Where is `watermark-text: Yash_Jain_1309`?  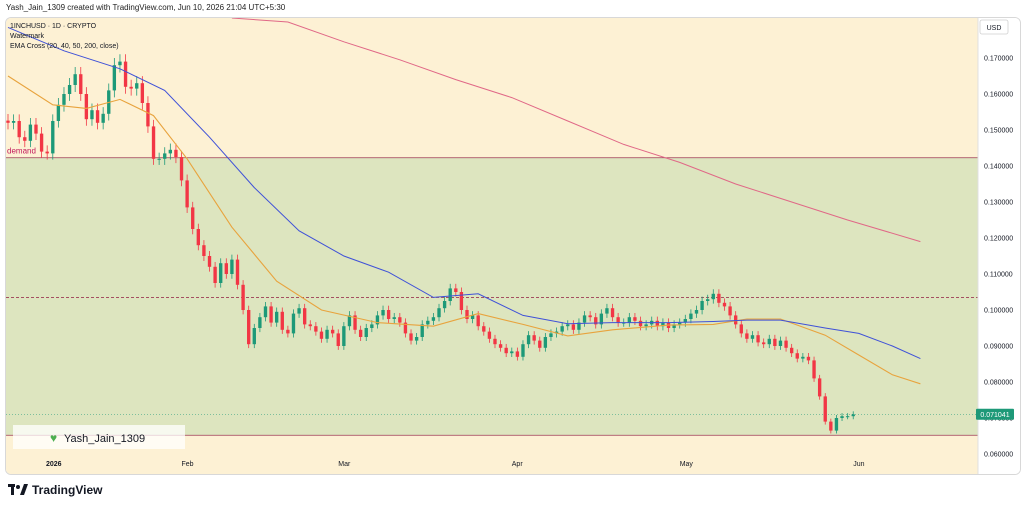 watermark-text: Yash_Jain_1309 is located at coordinates (104, 439).